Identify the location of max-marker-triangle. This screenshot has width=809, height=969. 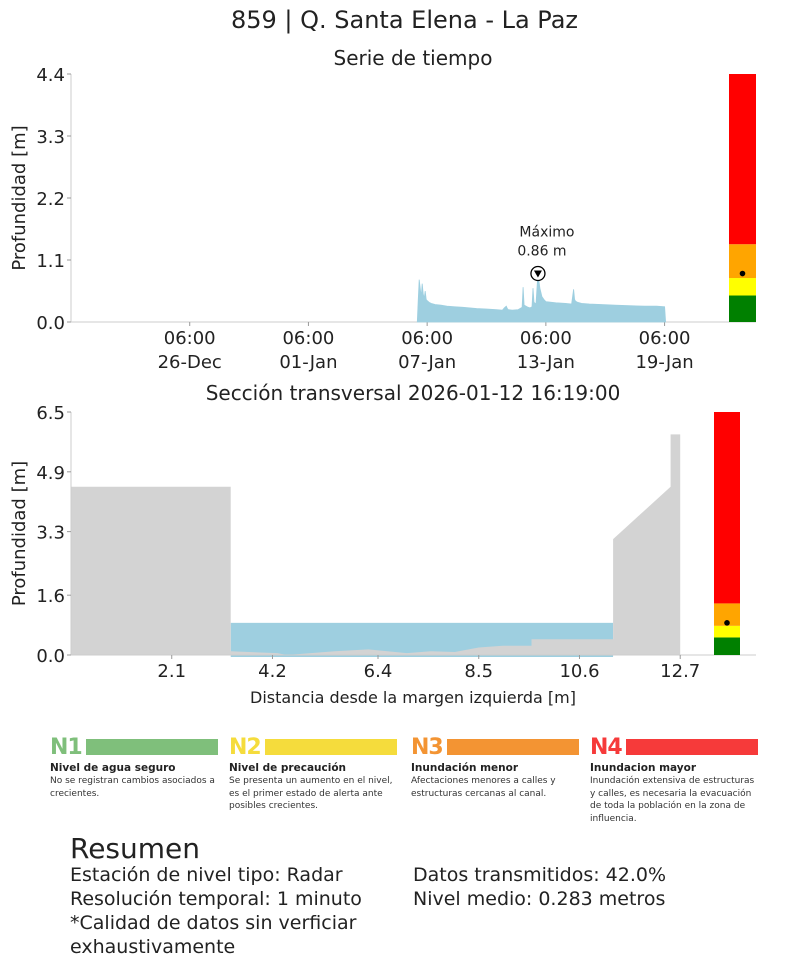
(537, 274).